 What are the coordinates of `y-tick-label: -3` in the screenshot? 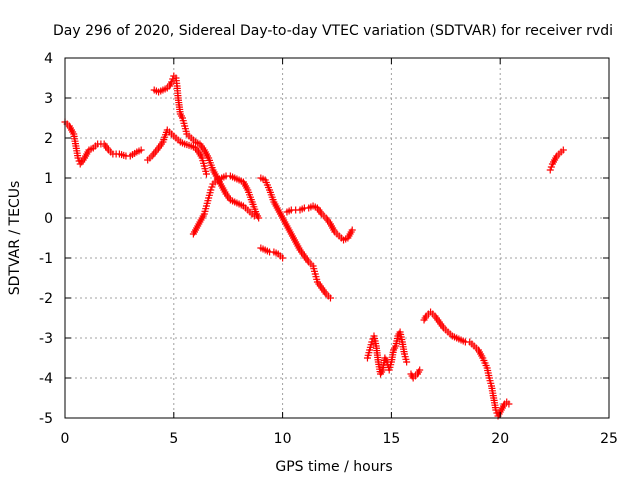 It's located at (46, 339).